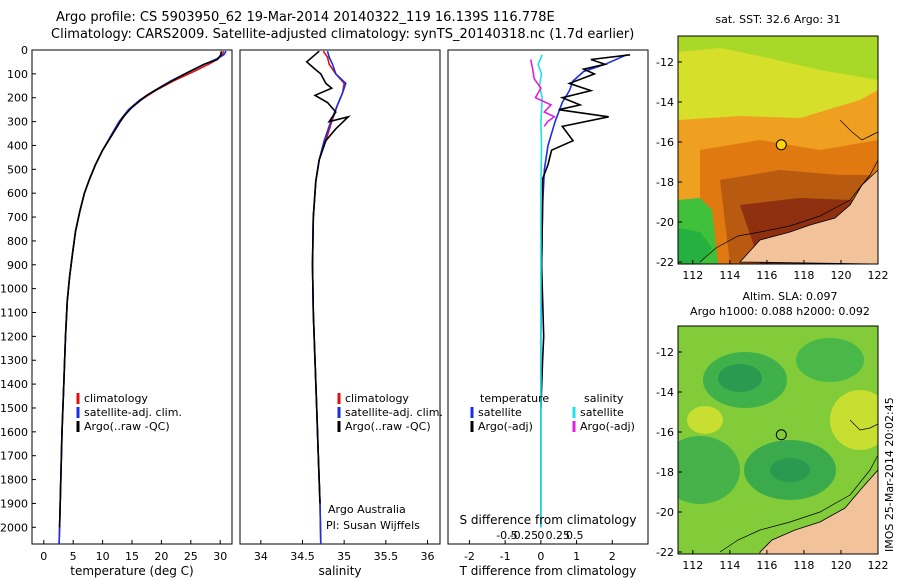  What do you see at coordinates (116, 398) in the screenshot?
I see `legend-label: climatology` at bounding box center [116, 398].